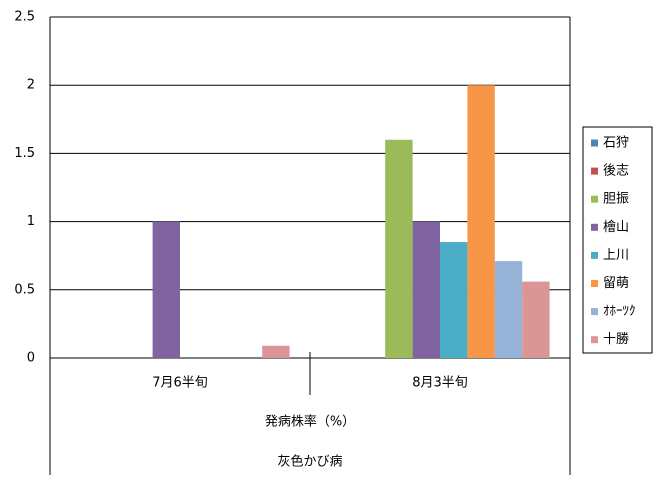 This screenshot has width=658, height=481. What do you see at coordinates (180, 383) in the screenshot?
I see `x-tick-label: 7月6半旬` at bounding box center [180, 383].